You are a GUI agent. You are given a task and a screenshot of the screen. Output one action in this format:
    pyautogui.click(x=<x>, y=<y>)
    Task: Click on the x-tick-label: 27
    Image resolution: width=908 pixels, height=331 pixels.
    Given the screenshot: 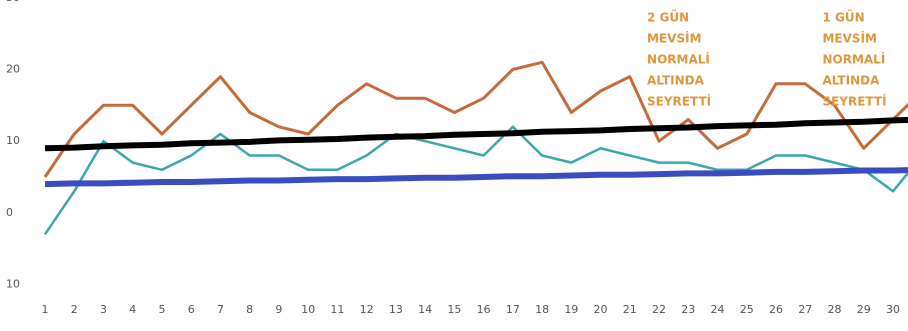 What is the action you would take?
    pyautogui.click(x=805, y=309)
    